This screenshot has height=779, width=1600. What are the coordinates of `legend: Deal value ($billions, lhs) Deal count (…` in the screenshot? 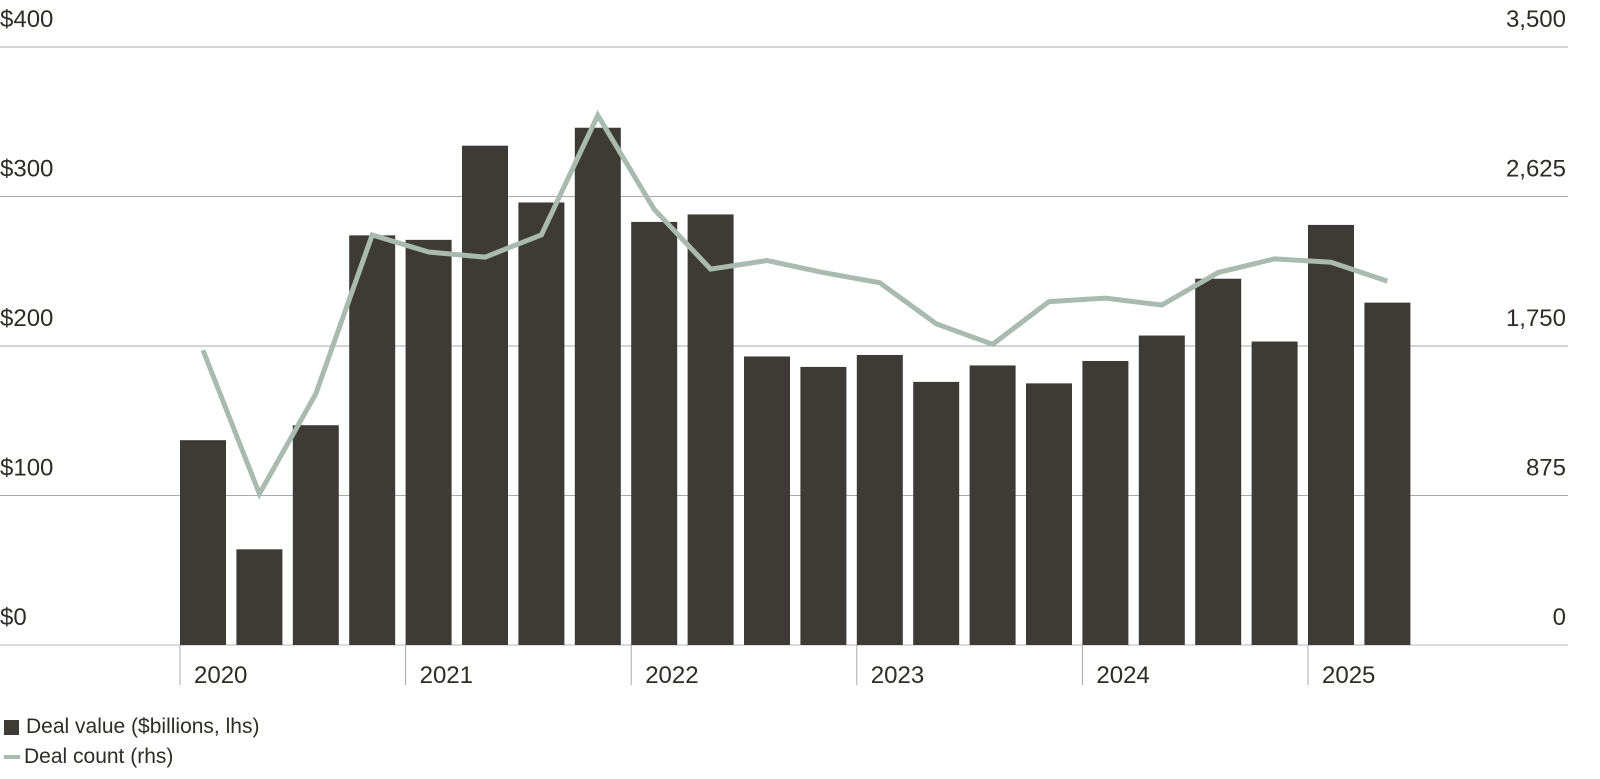 It's located at (131, 742).